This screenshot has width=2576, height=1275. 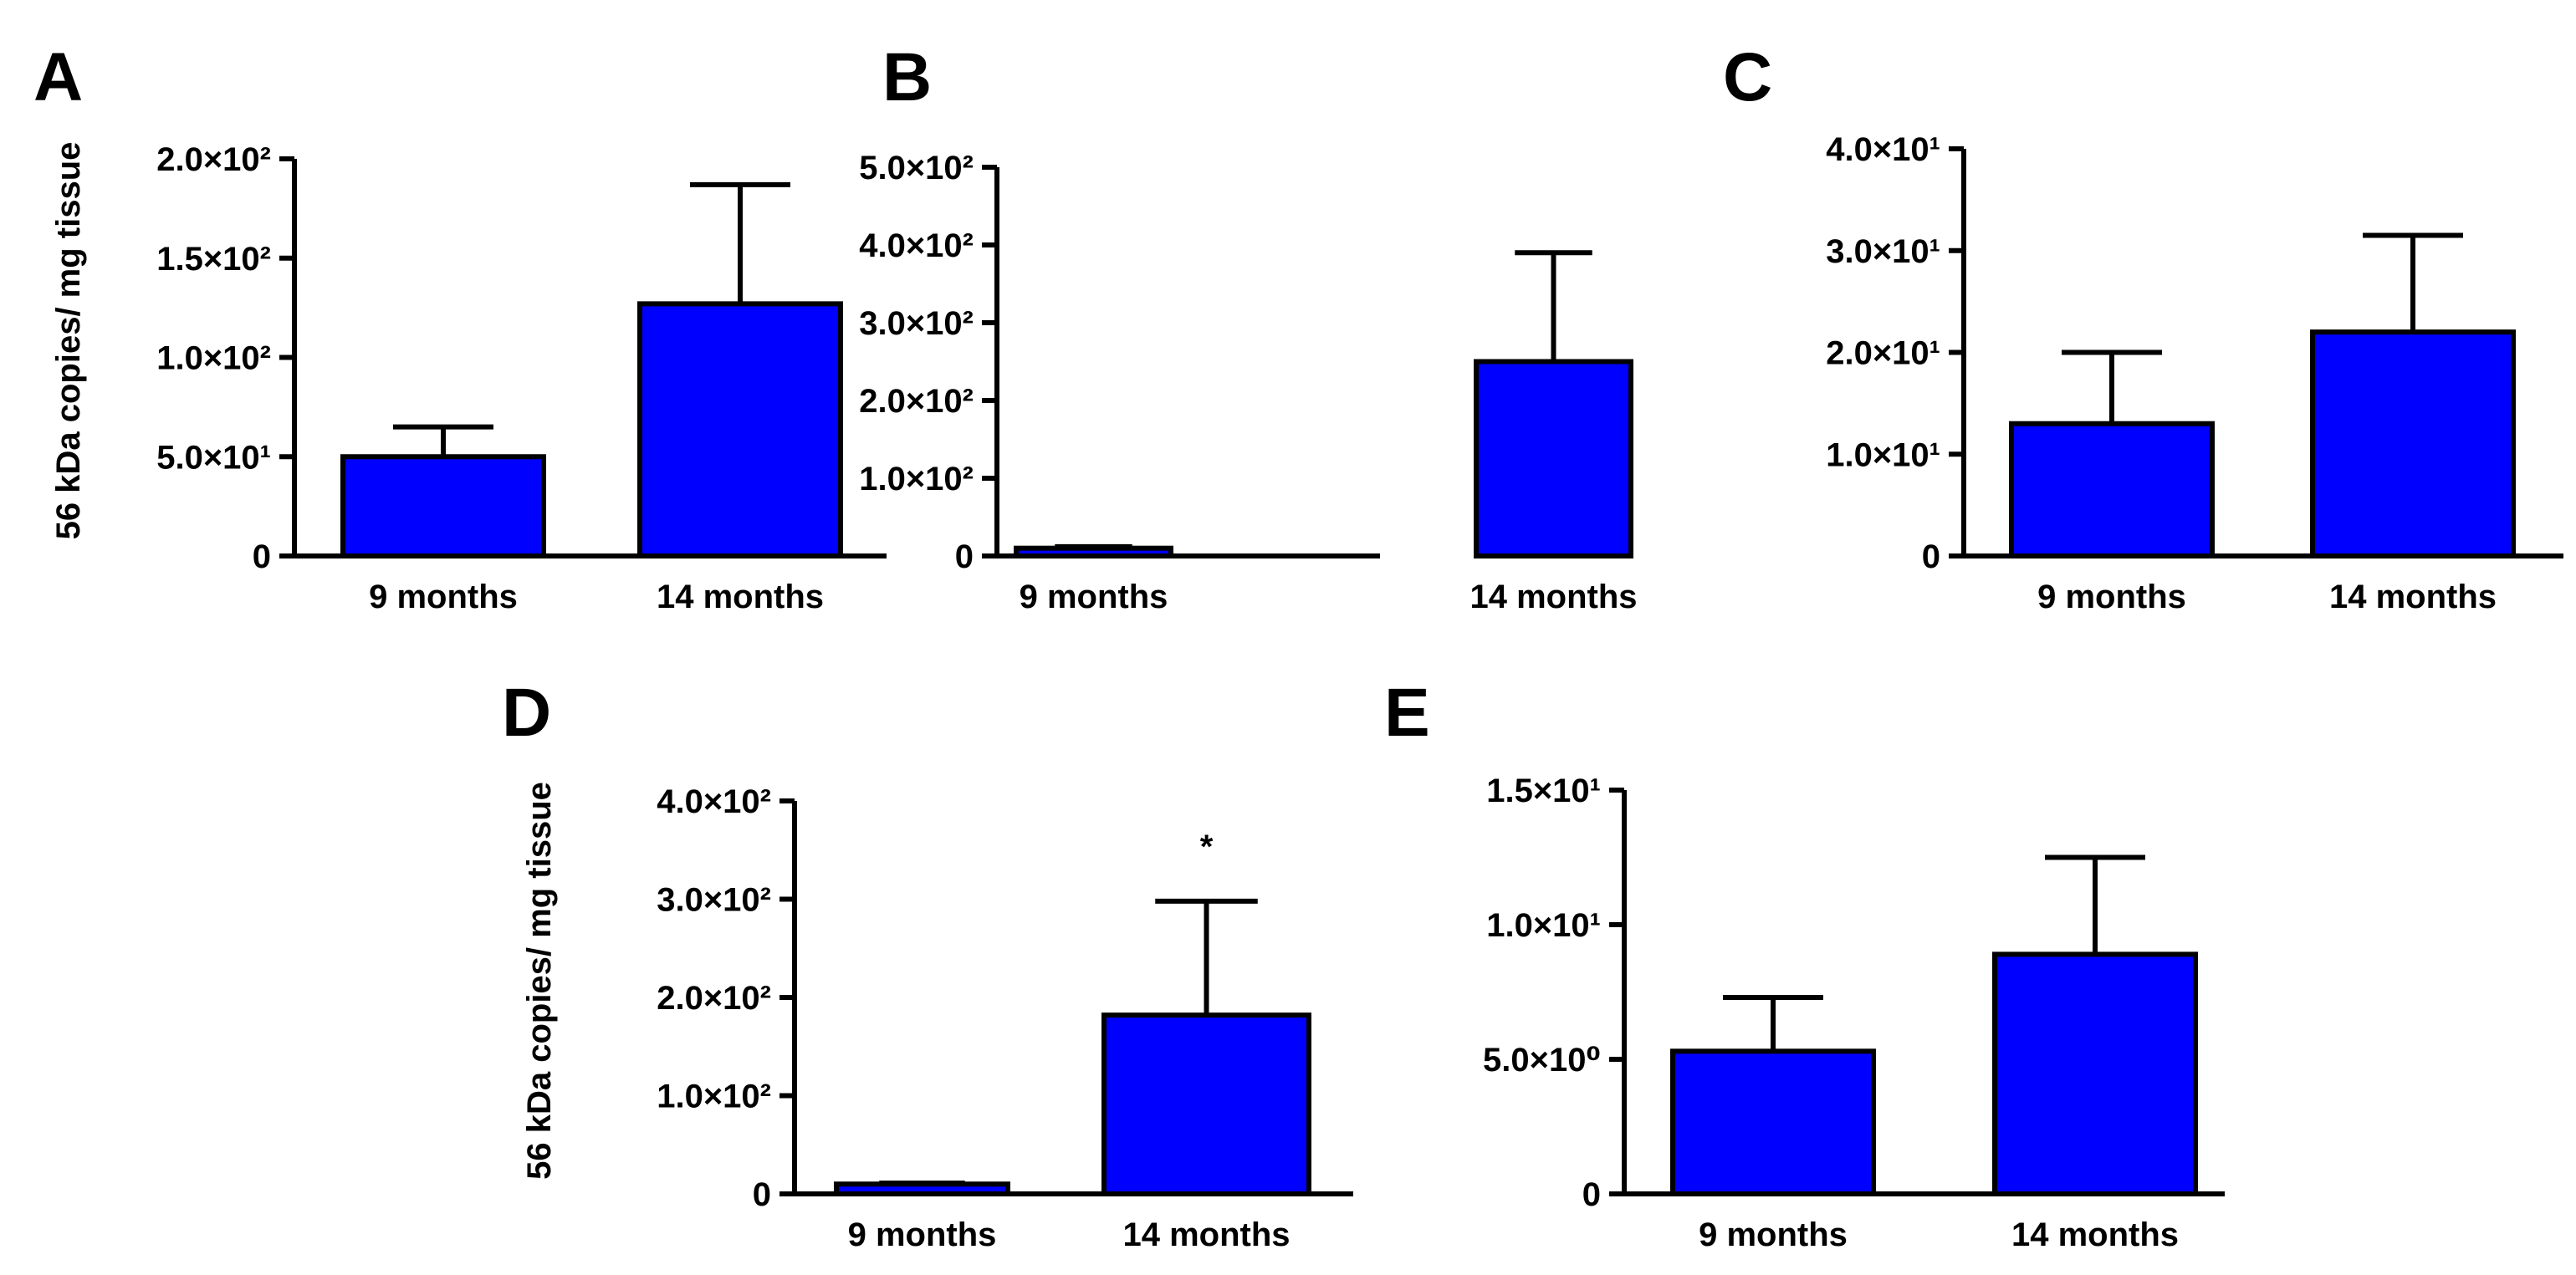 I want to click on panel-c-y-tick-label-3: 2.0×10¹, so click(x=1883, y=353).